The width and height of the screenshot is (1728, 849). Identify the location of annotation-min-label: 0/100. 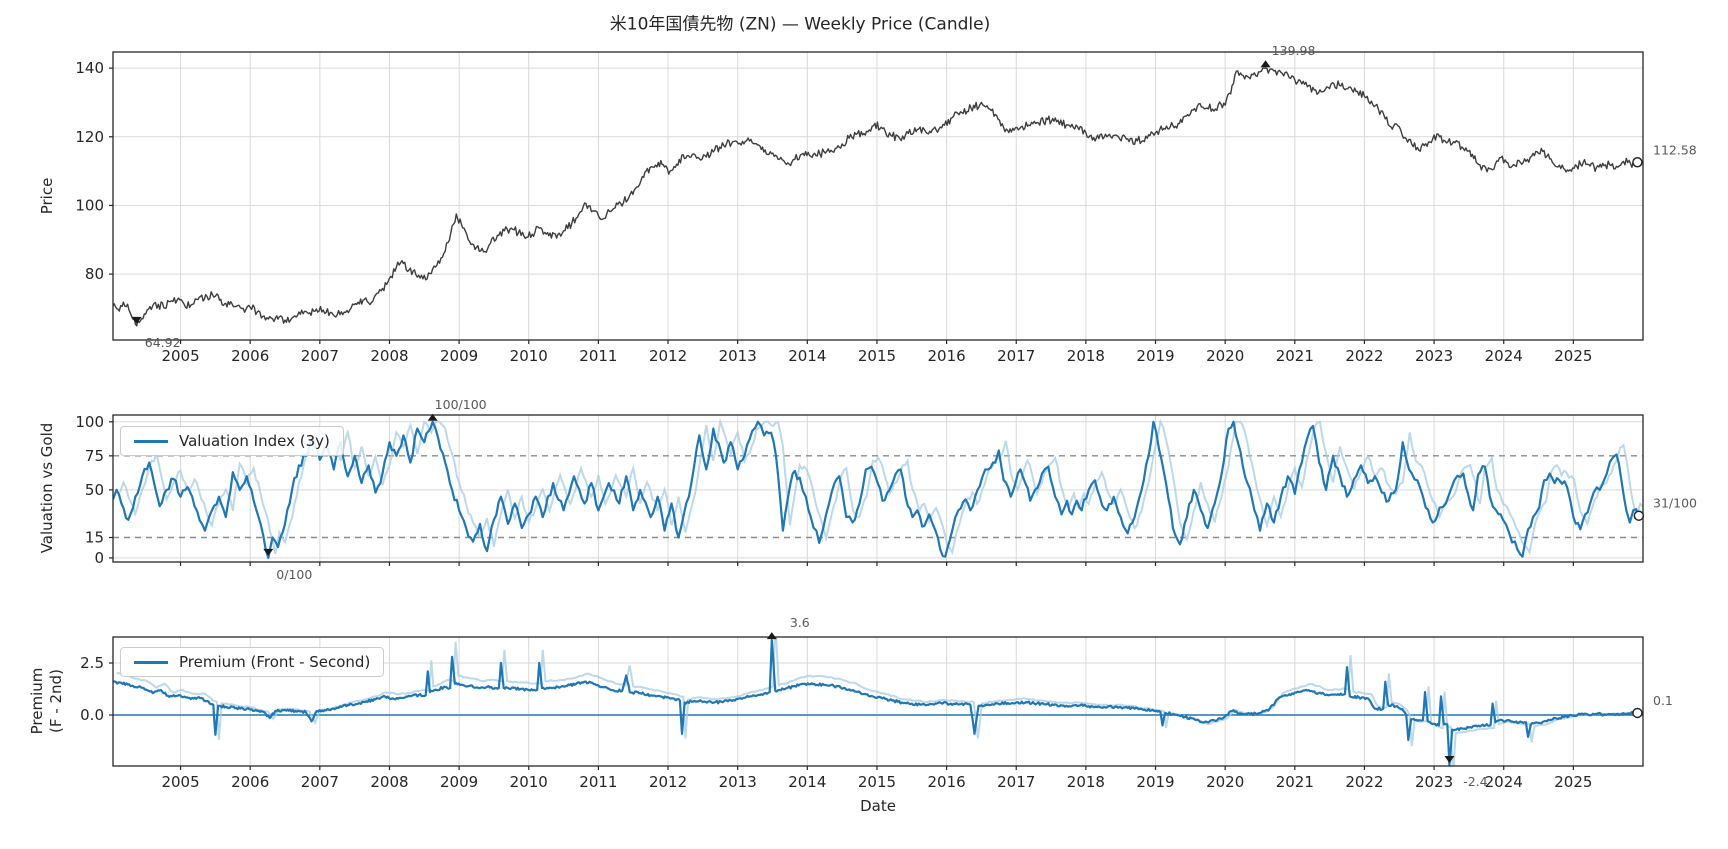
(294, 574).